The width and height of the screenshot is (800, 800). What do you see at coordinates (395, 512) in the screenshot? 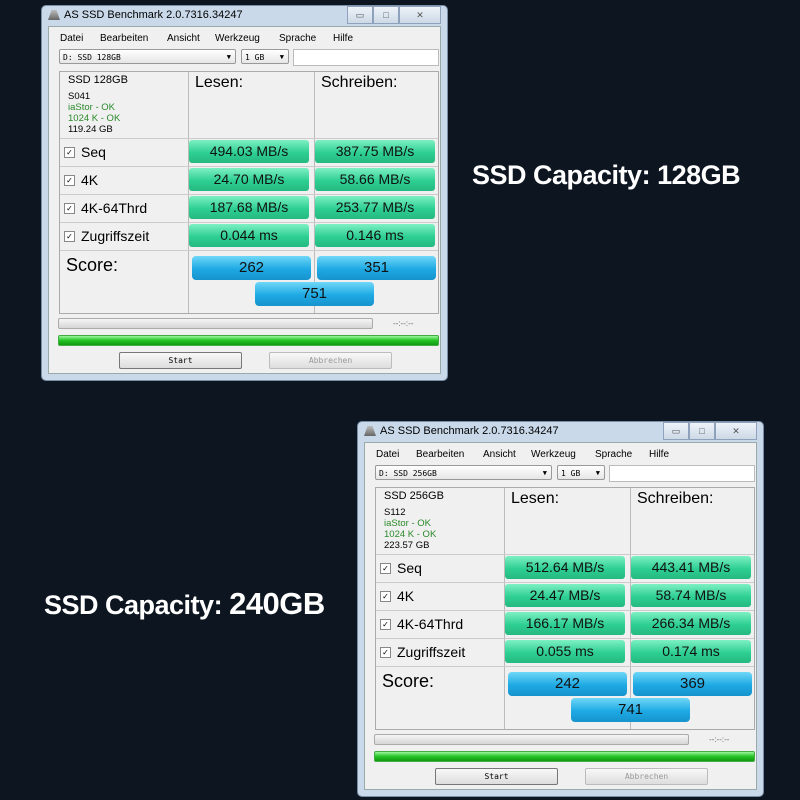
I see `firmware: S112` at bounding box center [395, 512].